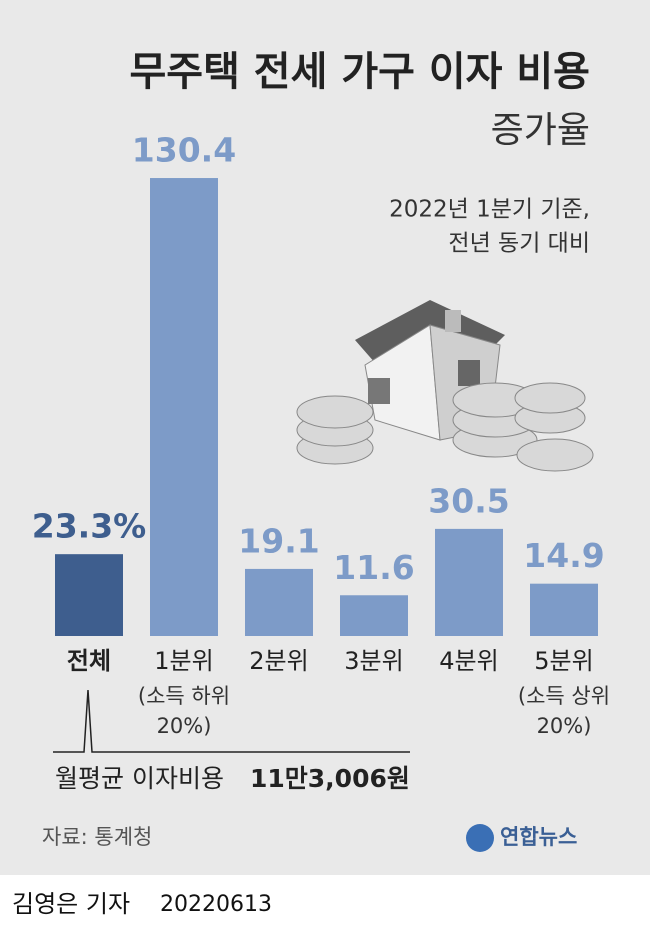 The width and height of the screenshot is (650, 933). I want to click on house-illustration, so click(445, 386).